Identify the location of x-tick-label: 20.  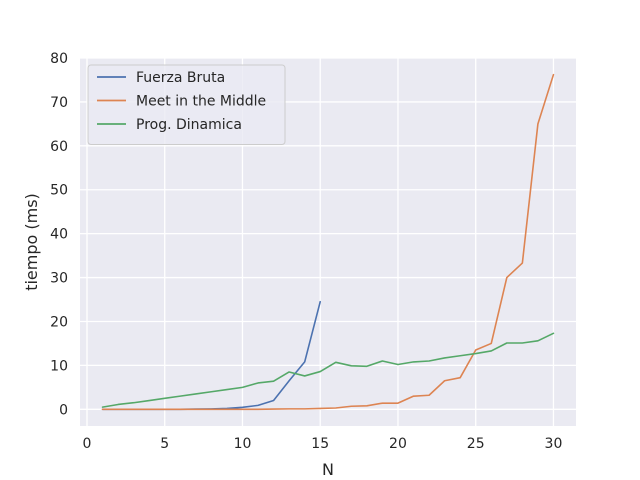
(398, 444).